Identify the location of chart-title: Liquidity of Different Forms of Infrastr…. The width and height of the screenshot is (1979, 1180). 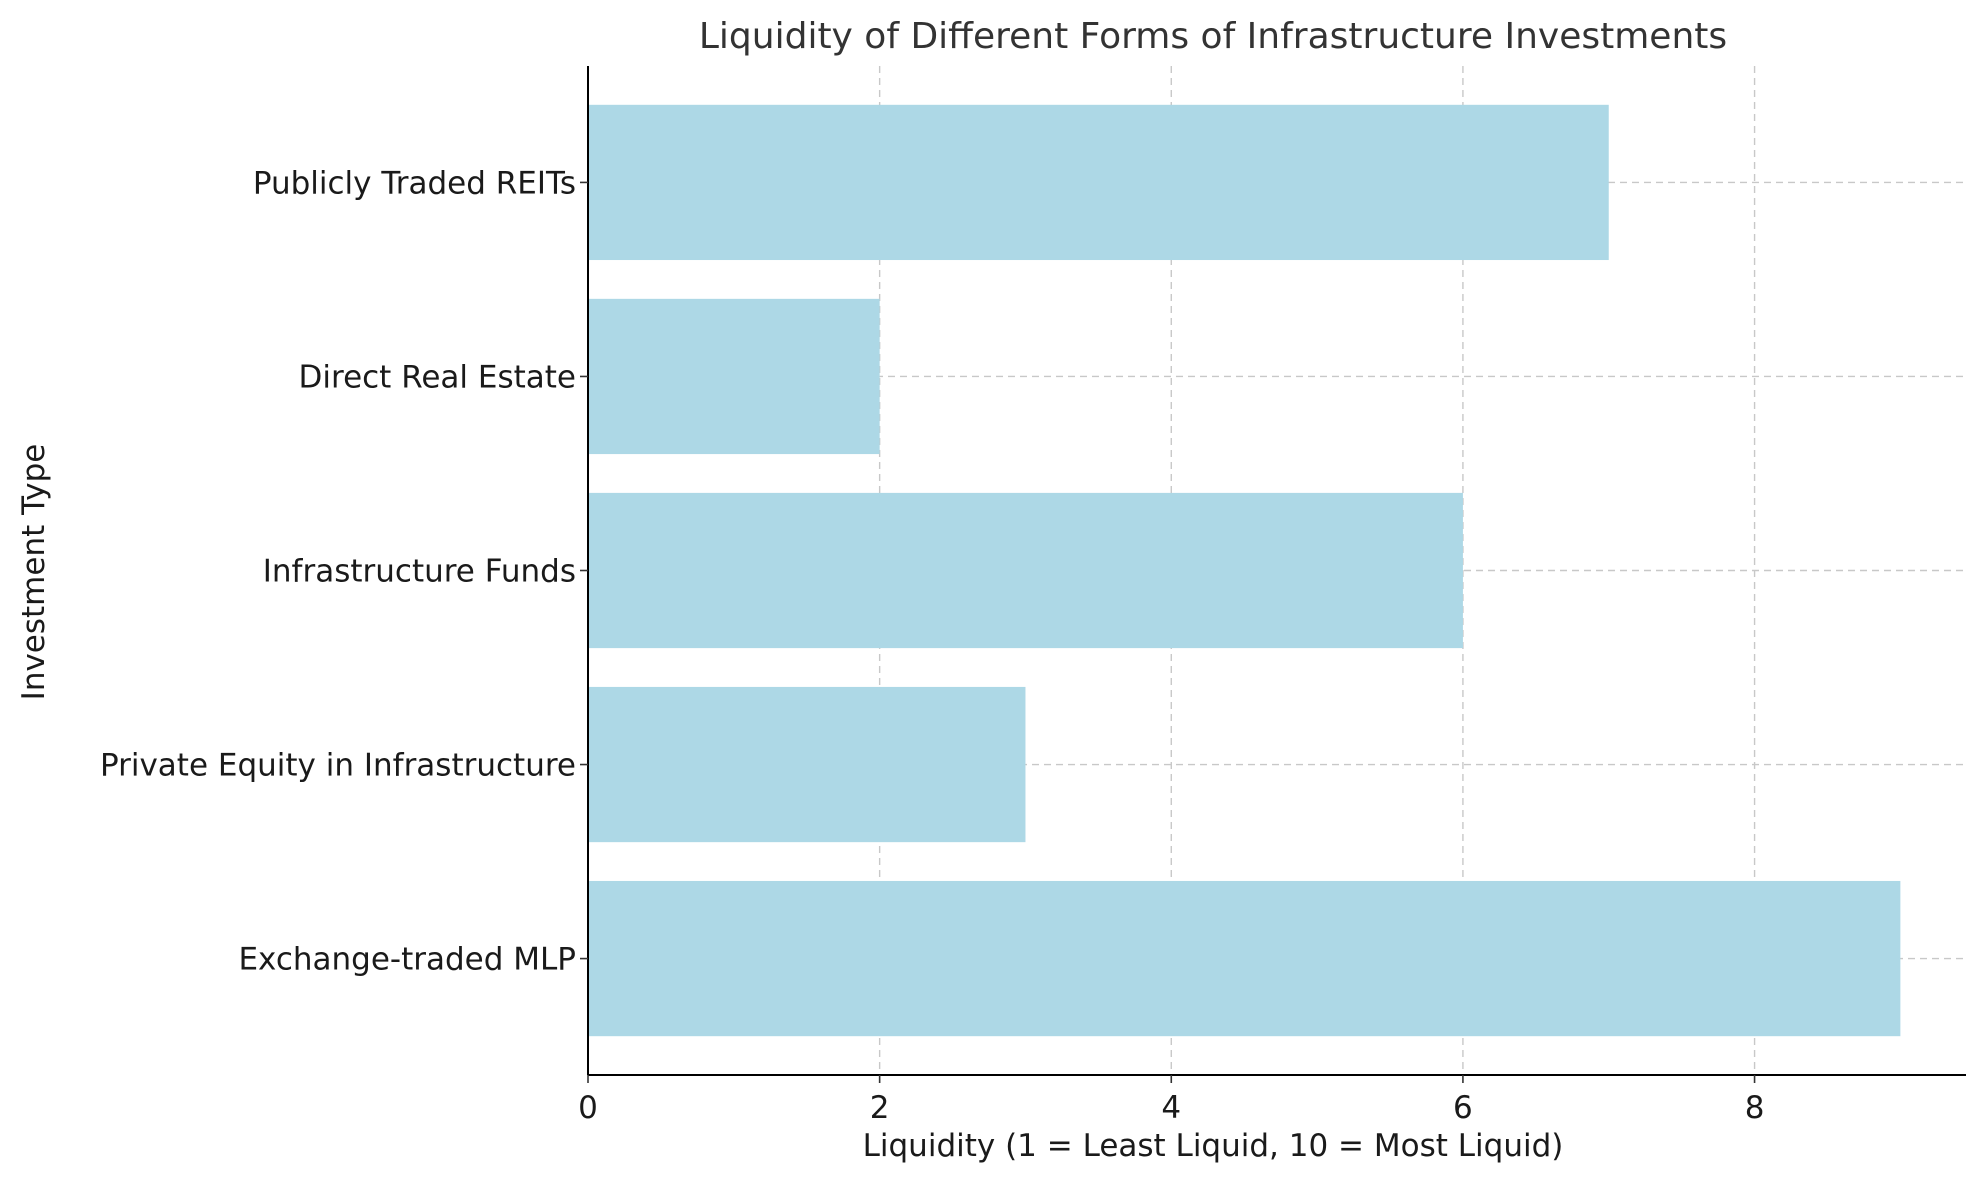
(1213, 36).